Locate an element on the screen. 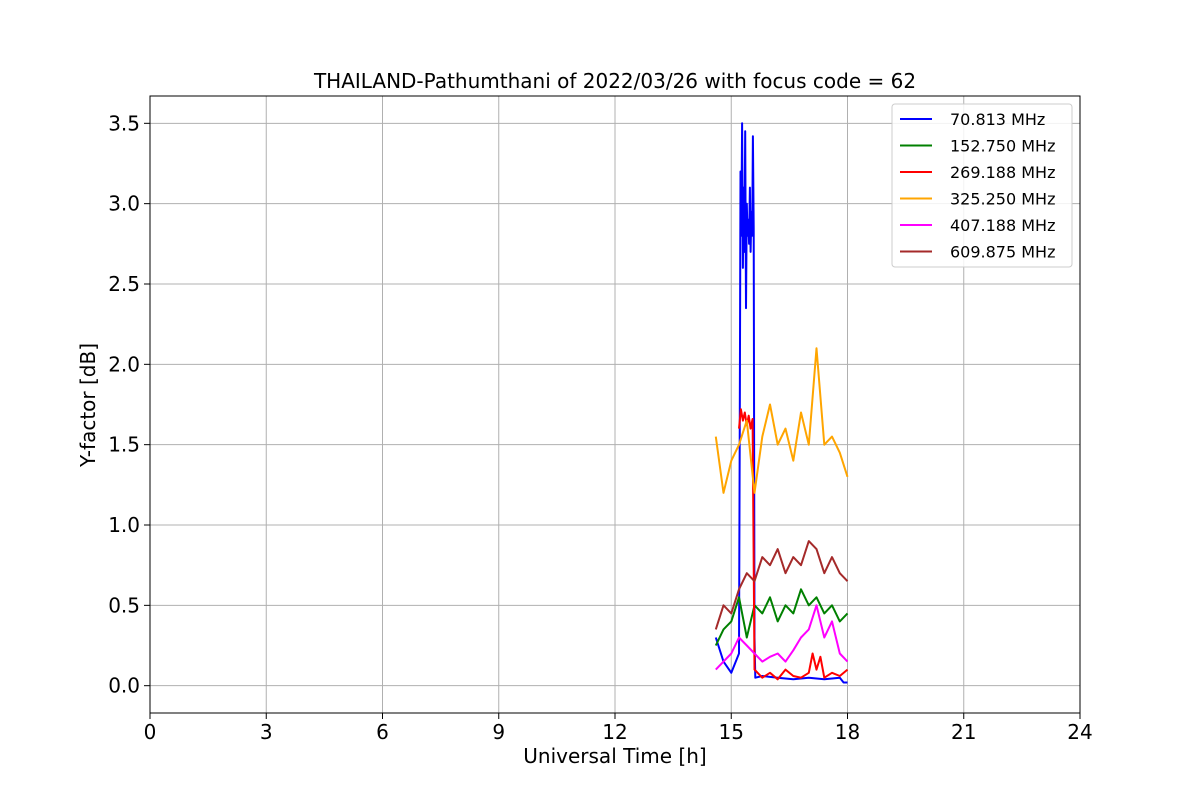  legend-entry: 407.188 MHz is located at coordinates (1002, 225).